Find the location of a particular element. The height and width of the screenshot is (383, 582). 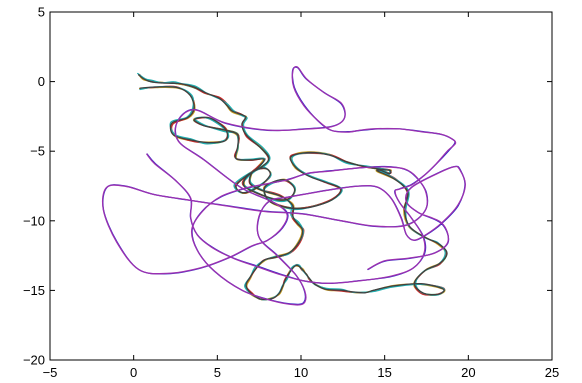

x-tick-label: 0 is located at coordinates (133, 372).